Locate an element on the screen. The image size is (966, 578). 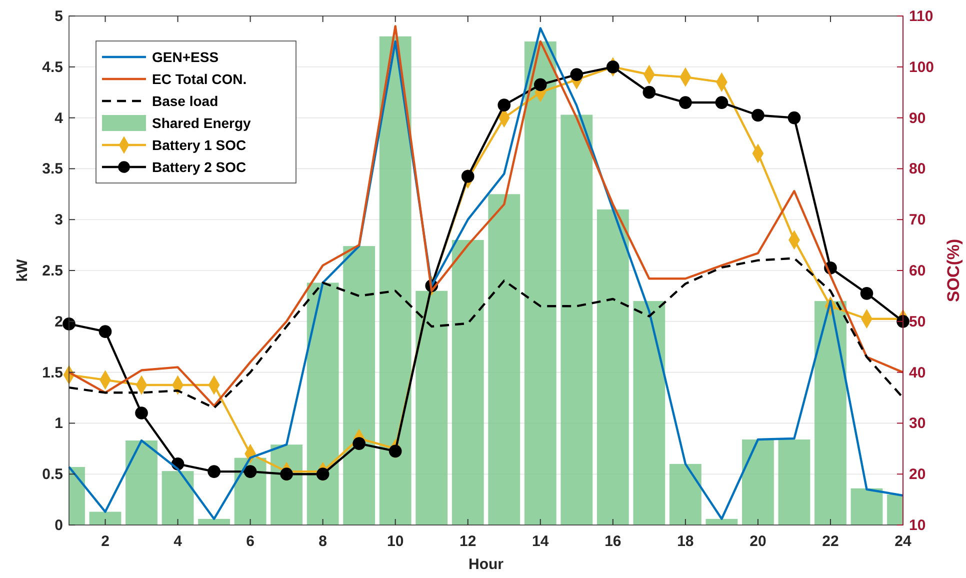
y-axis-title: kW is located at coordinates (22, 270).